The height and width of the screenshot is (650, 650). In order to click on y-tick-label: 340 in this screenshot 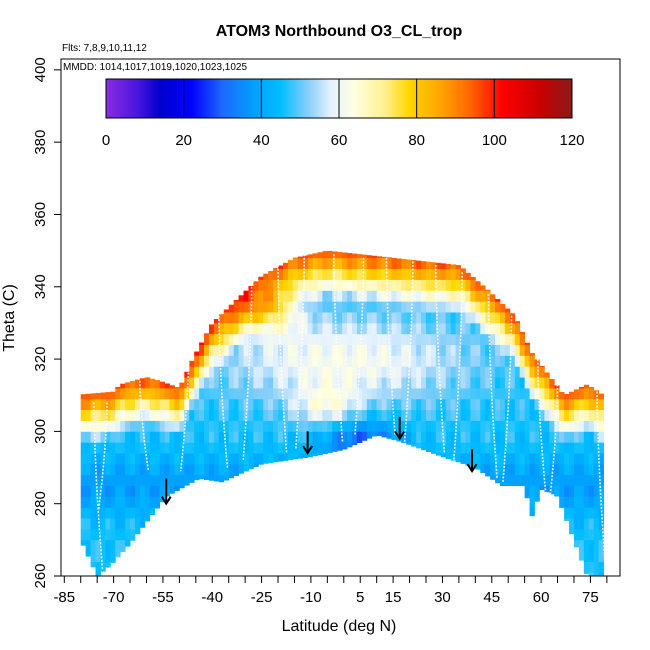, I will do `click(40, 286)`.